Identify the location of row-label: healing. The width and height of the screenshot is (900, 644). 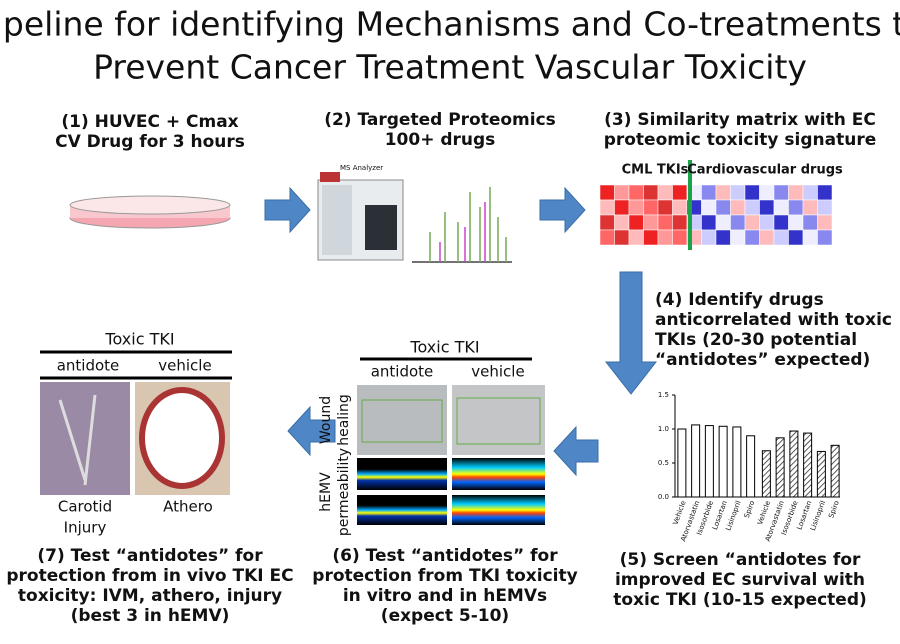
(344, 420).